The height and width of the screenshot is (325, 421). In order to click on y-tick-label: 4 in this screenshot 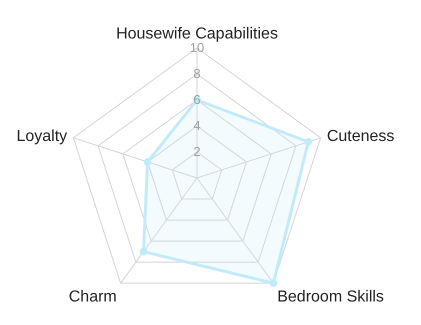, I will do `click(197, 125)`.